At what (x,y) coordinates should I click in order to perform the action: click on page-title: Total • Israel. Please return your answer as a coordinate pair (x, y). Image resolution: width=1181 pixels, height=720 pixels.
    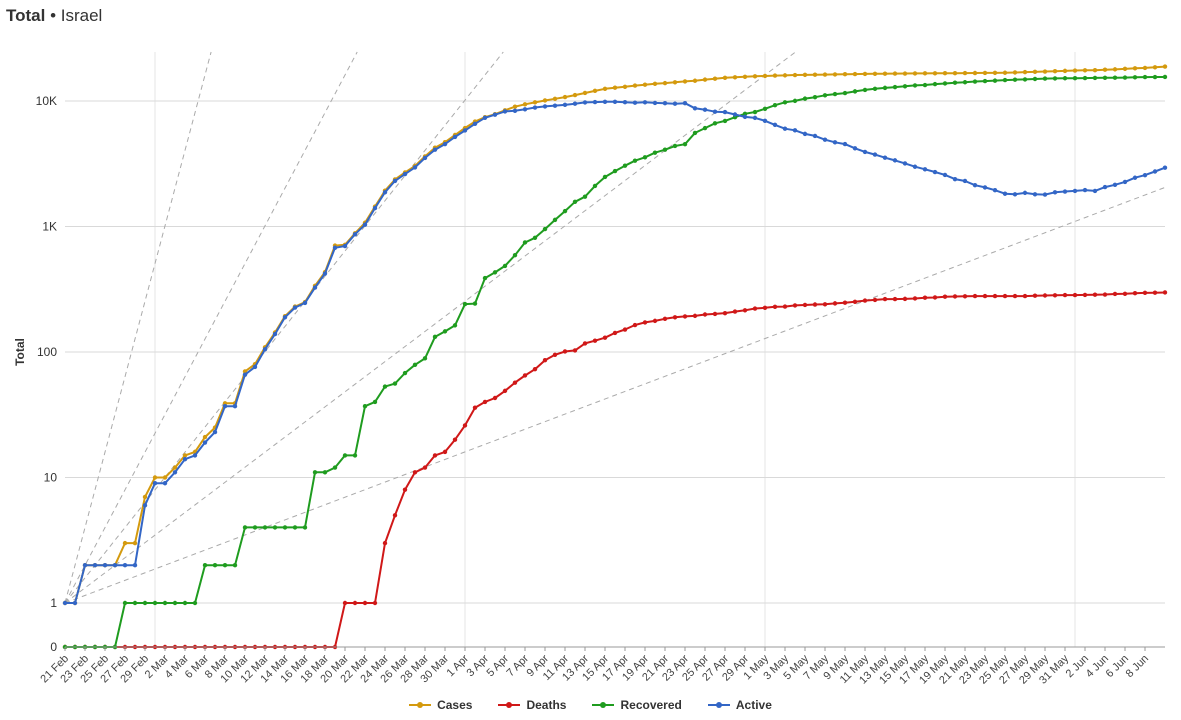
    Looking at the image, I should click on (54, 16).